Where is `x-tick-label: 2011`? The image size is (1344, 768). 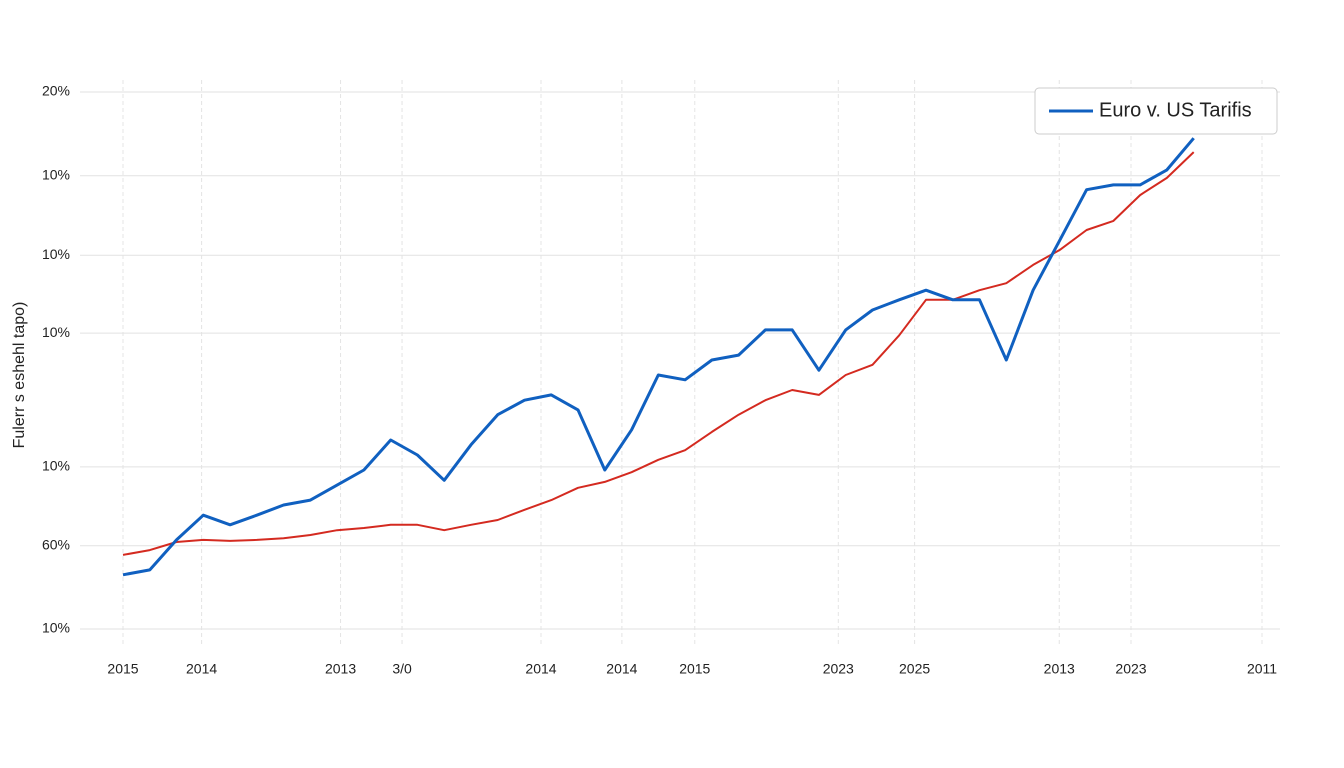
x-tick-label: 2011 is located at coordinates (1262, 669).